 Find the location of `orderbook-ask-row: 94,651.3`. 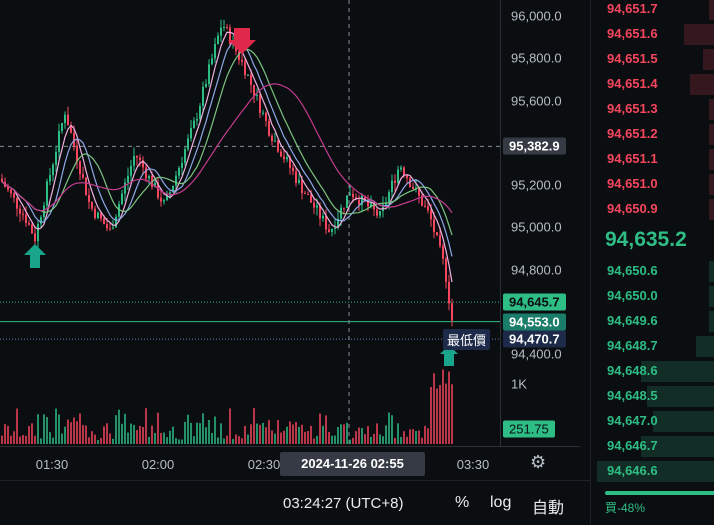

orderbook-ask-row: 94,651.3 is located at coordinates (652, 109).